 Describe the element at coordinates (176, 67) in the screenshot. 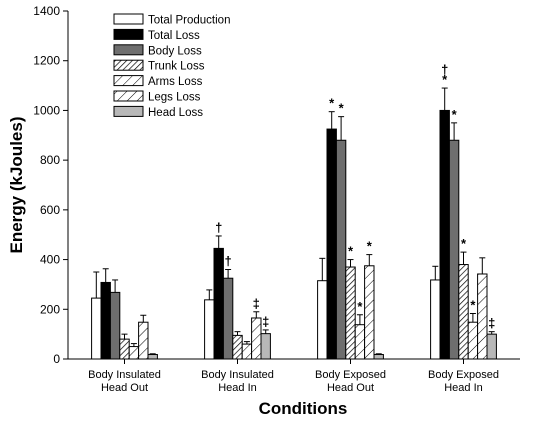

I see `legend-label: Trunk Loss` at that location.